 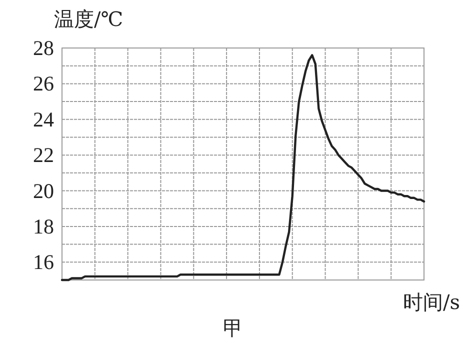 What do you see at coordinates (43, 262) in the screenshot?
I see `y-tick-label: 16` at bounding box center [43, 262].